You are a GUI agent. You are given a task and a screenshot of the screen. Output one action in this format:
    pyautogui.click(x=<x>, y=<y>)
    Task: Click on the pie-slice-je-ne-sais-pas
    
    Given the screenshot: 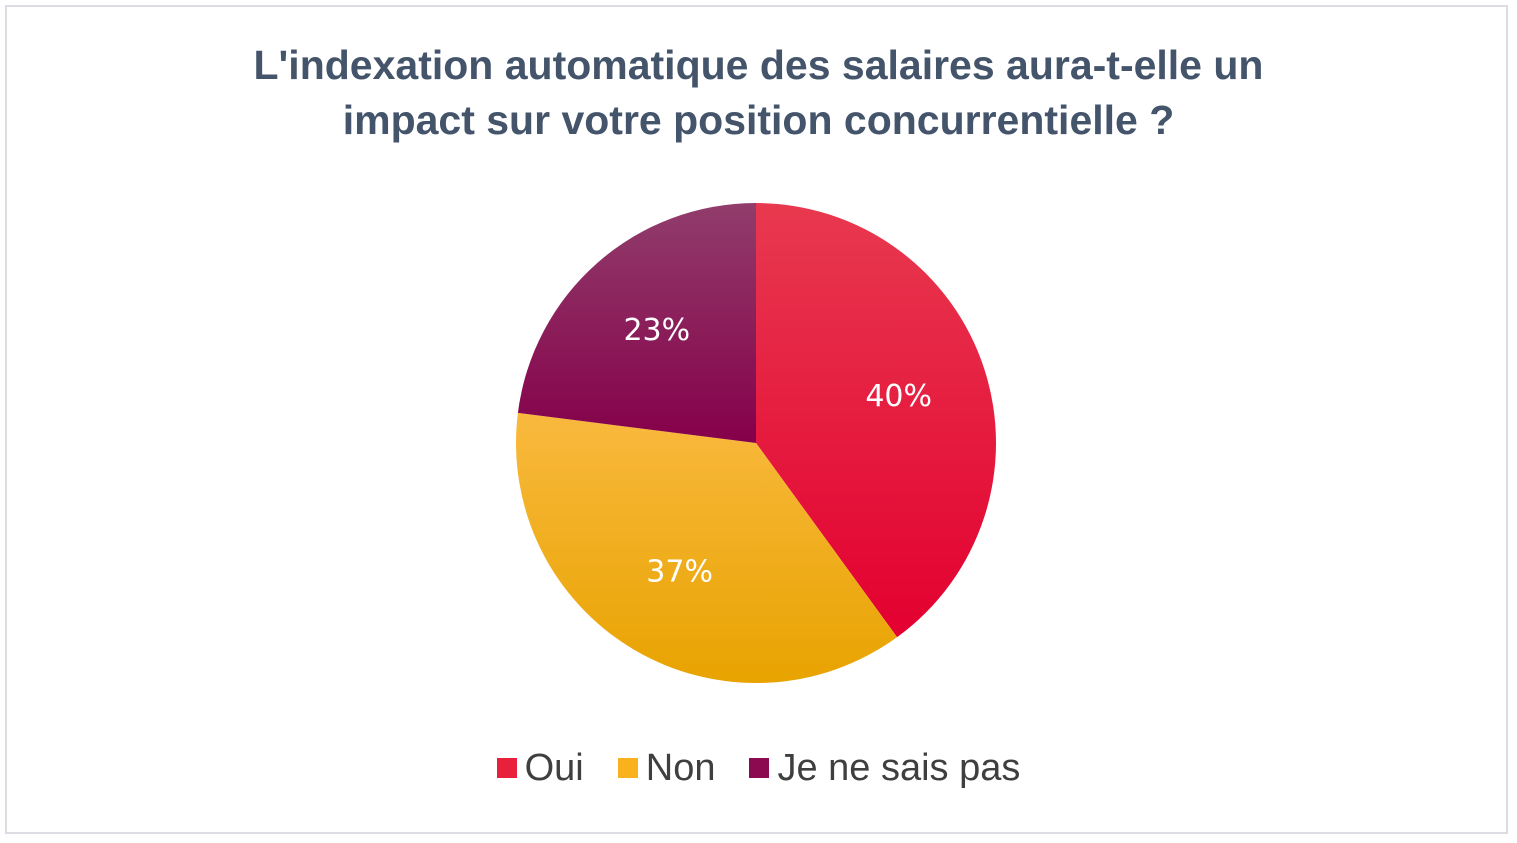 What is the action you would take?
    pyautogui.click(x=636, y=323)
    